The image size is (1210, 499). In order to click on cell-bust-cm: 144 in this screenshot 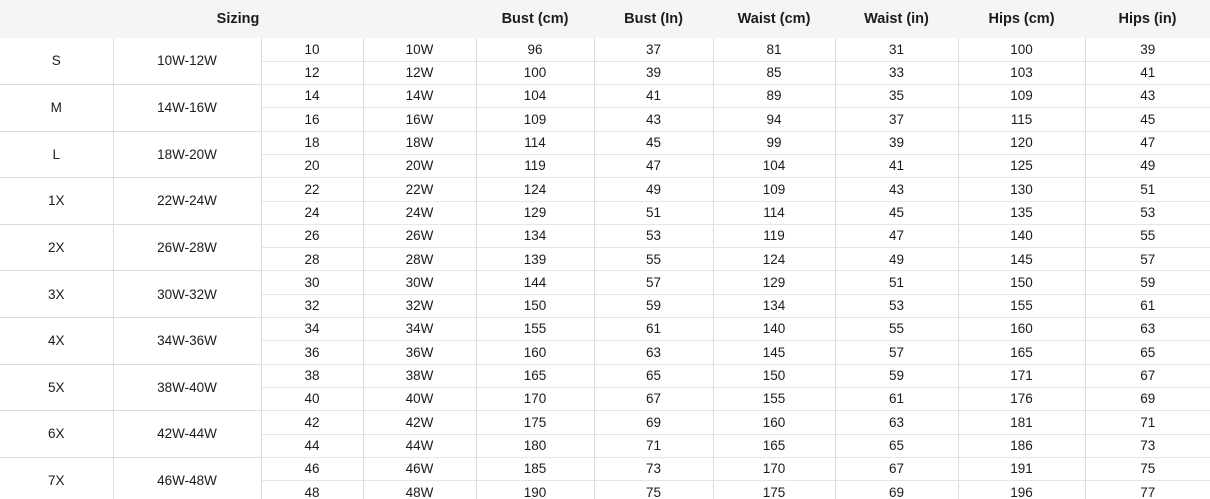, I will do `click(535, 282)`.